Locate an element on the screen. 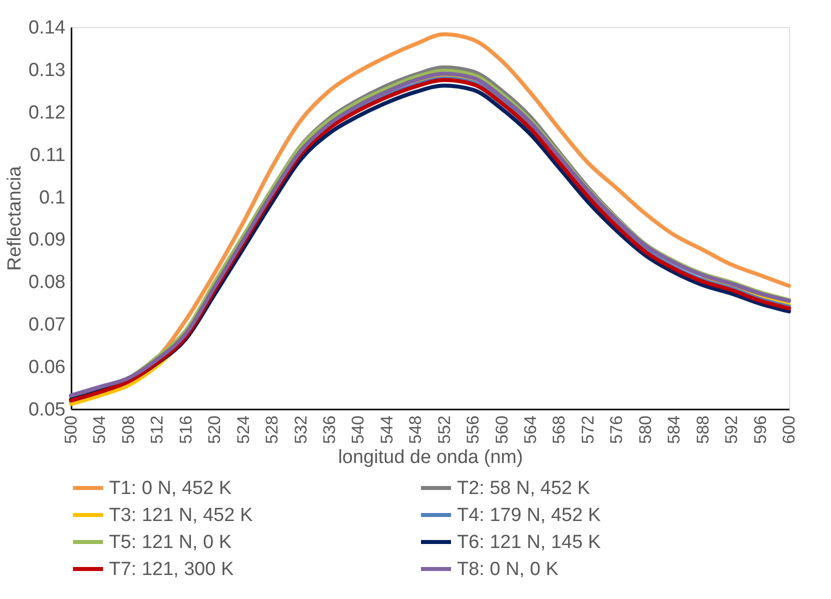 The image size is (831, 599). x-tick-label: 504 is located at coordinates (100, 430).